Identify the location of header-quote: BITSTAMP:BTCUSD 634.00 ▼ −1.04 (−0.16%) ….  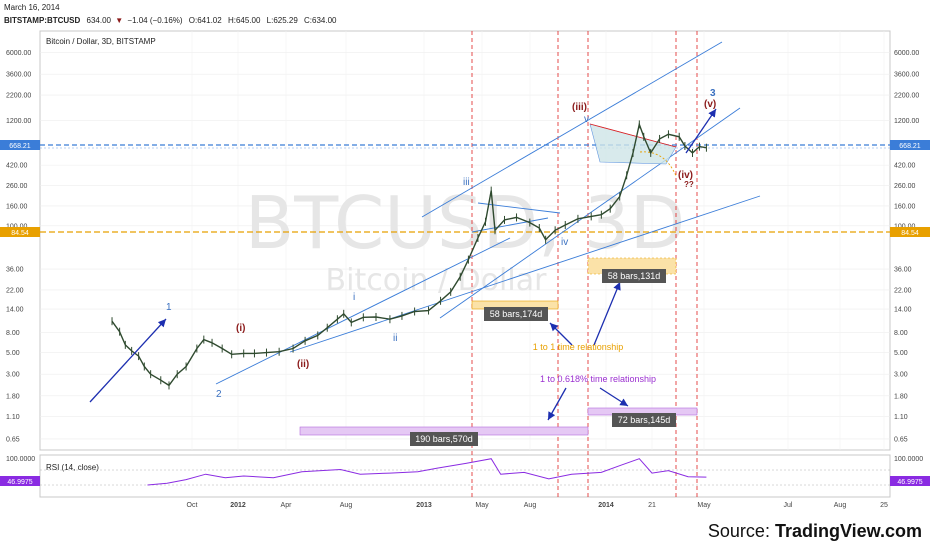
(170, 20).